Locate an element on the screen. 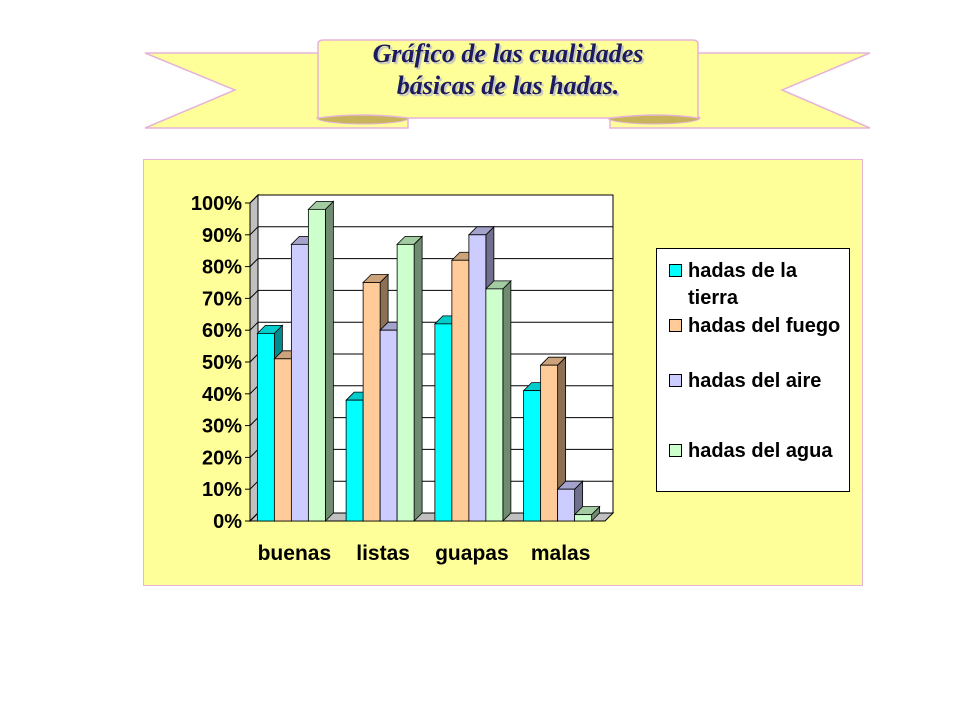 The width and height of the screenshot is (960, 720). y-tick-label: 30% is located at coordinates (222, 427).